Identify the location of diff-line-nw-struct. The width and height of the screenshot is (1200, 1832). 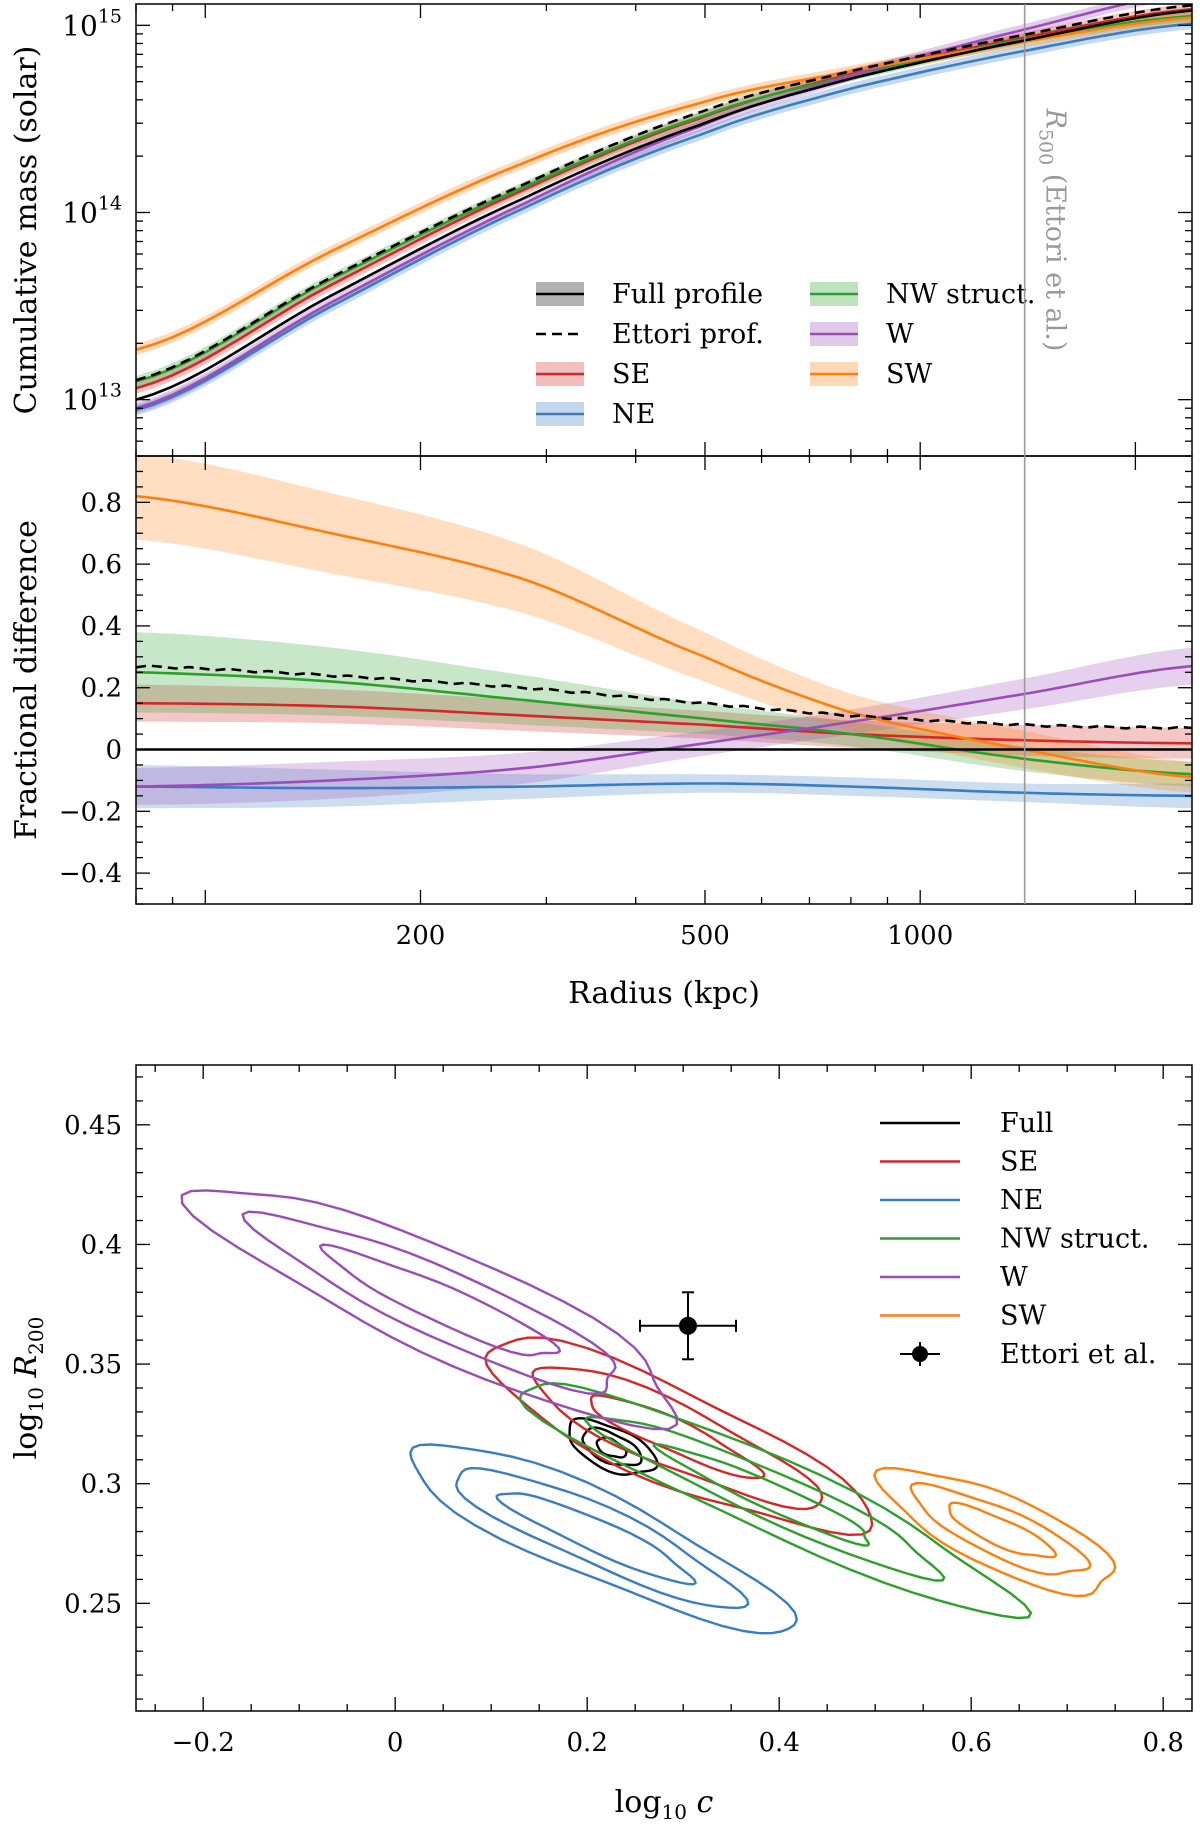
(664, 723).